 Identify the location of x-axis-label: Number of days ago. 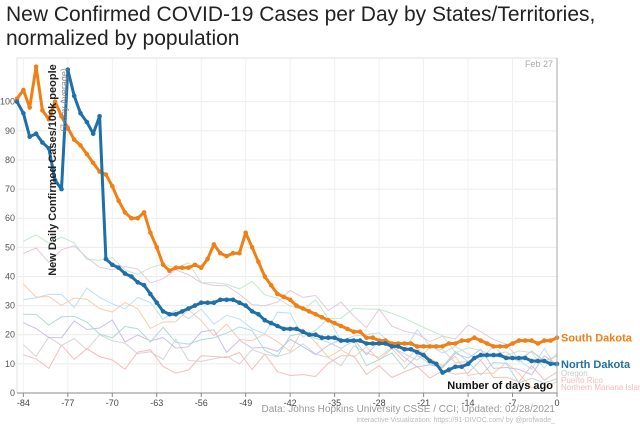
(500, 386).